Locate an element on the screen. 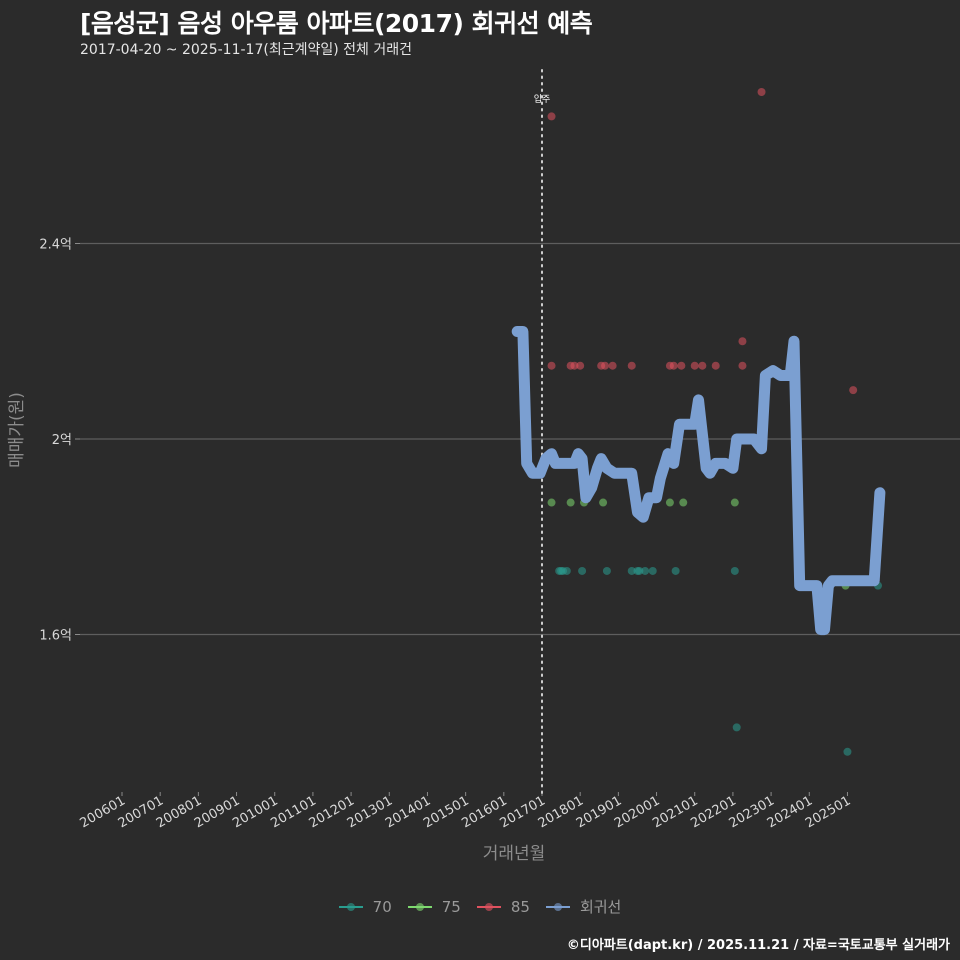 The image size is (960, 960). legend-item-85: 85 is located at coordinates (503, 906).